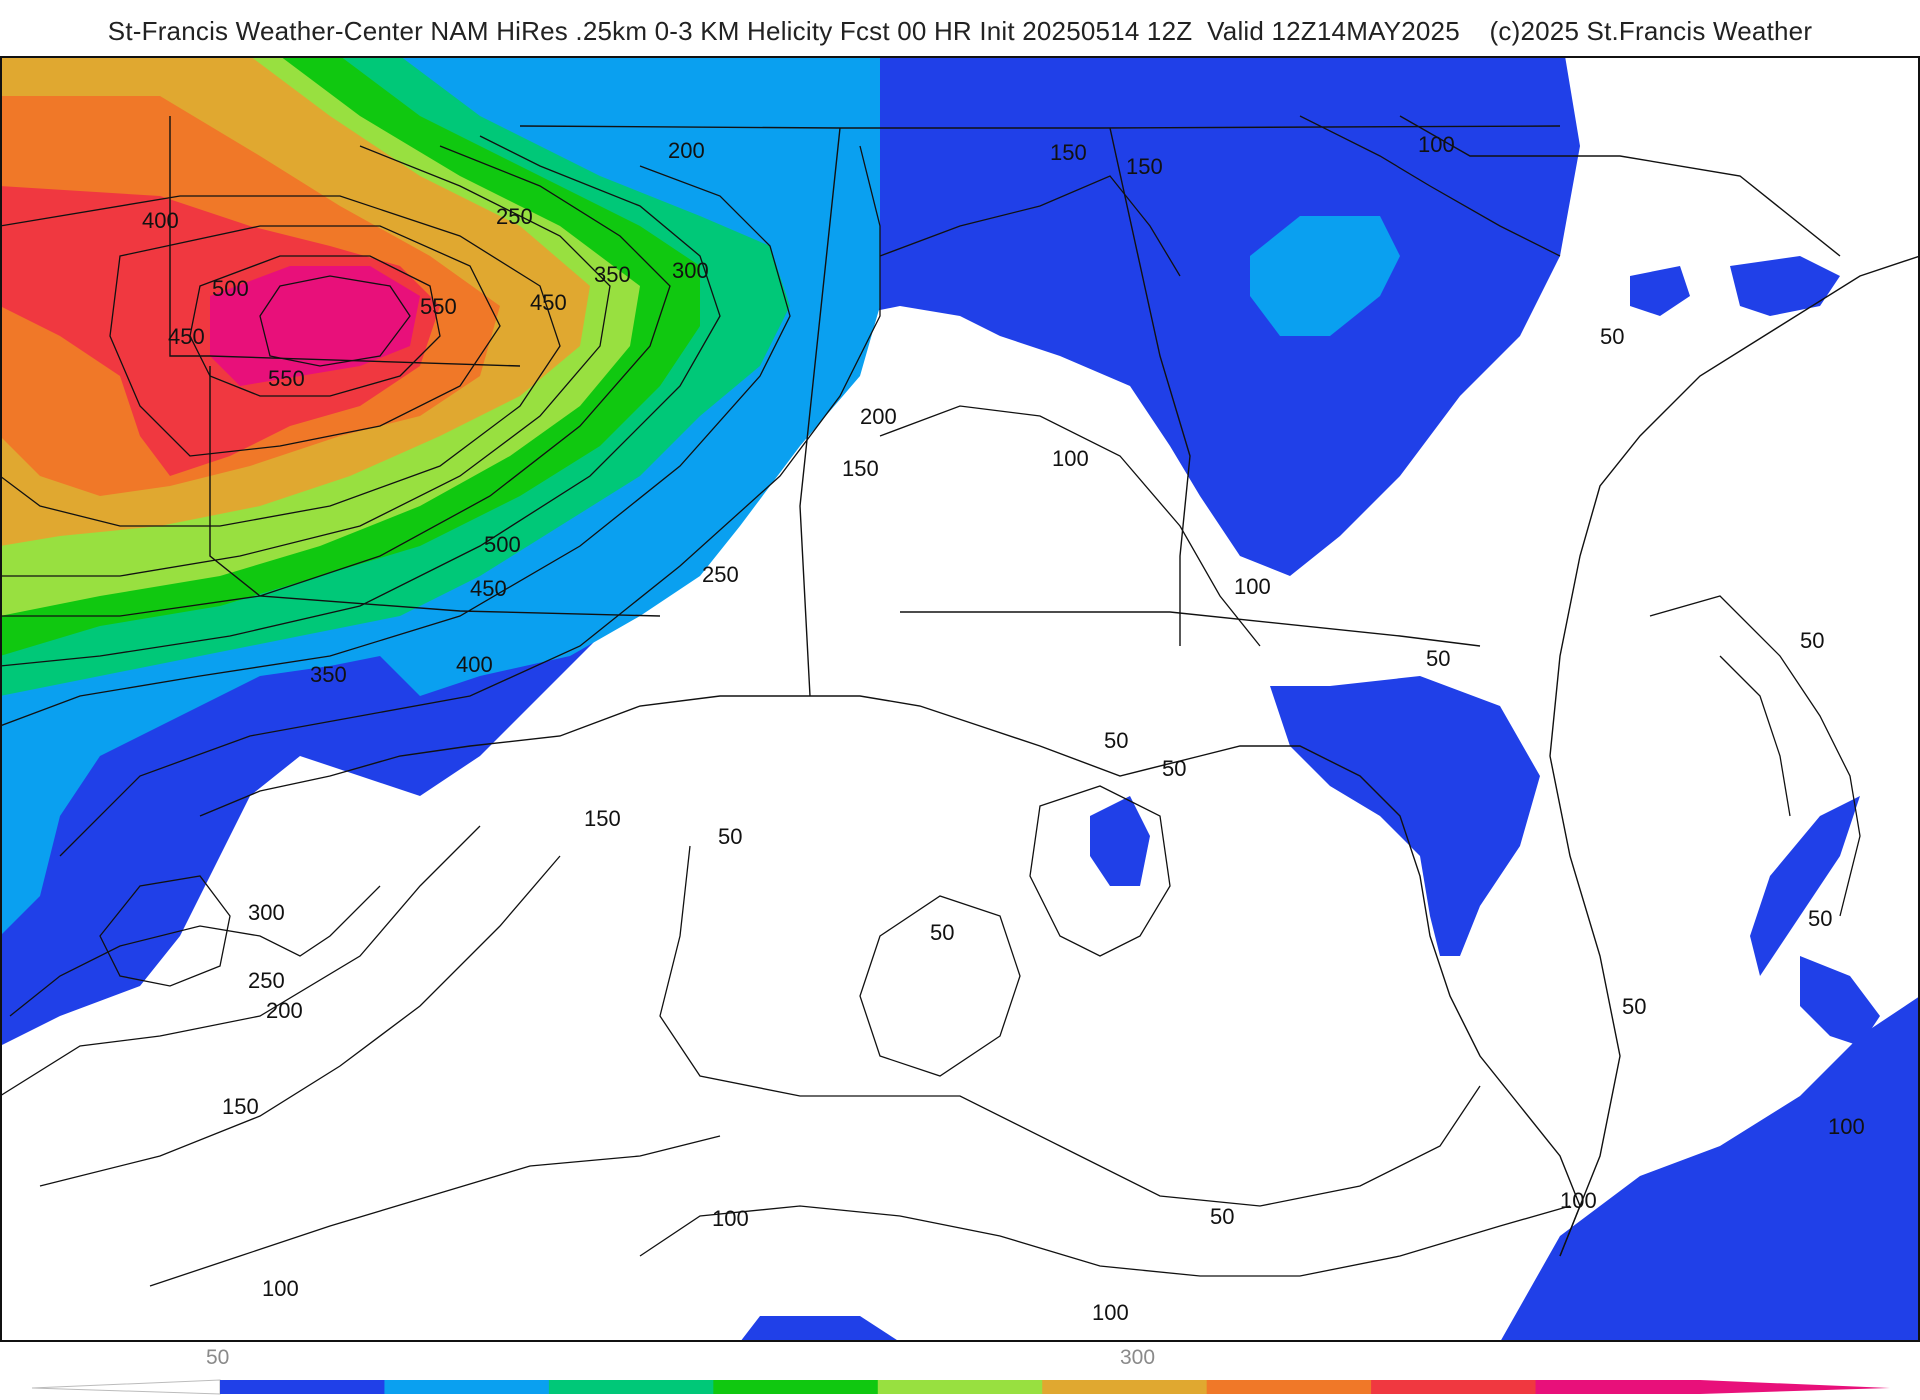  I want to click on contour-250-south, so click(195, 951).